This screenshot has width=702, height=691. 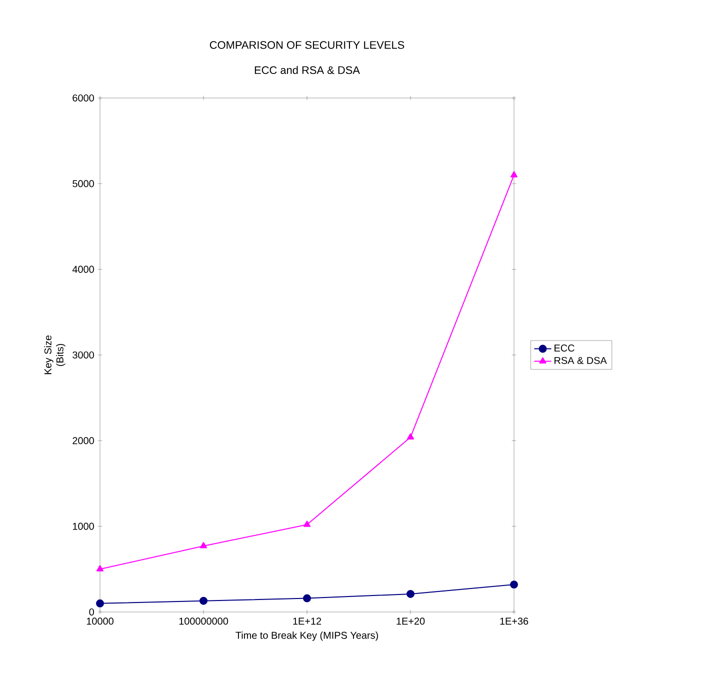 I want to click on x-tick-label: 10000, so click(x=100, y=621).